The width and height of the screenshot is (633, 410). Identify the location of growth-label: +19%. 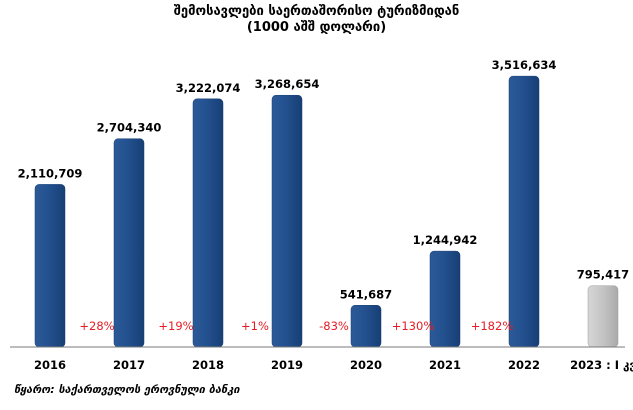
(175, 326).